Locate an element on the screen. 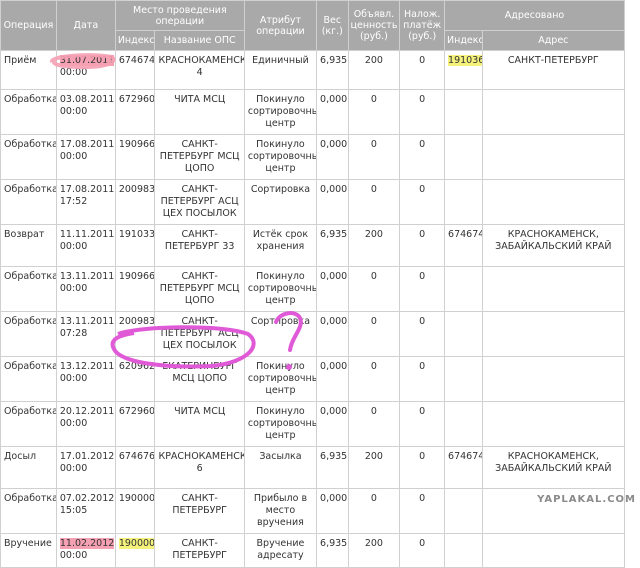  date-value: 20.12.2011 is located at coordinates (87, 411).